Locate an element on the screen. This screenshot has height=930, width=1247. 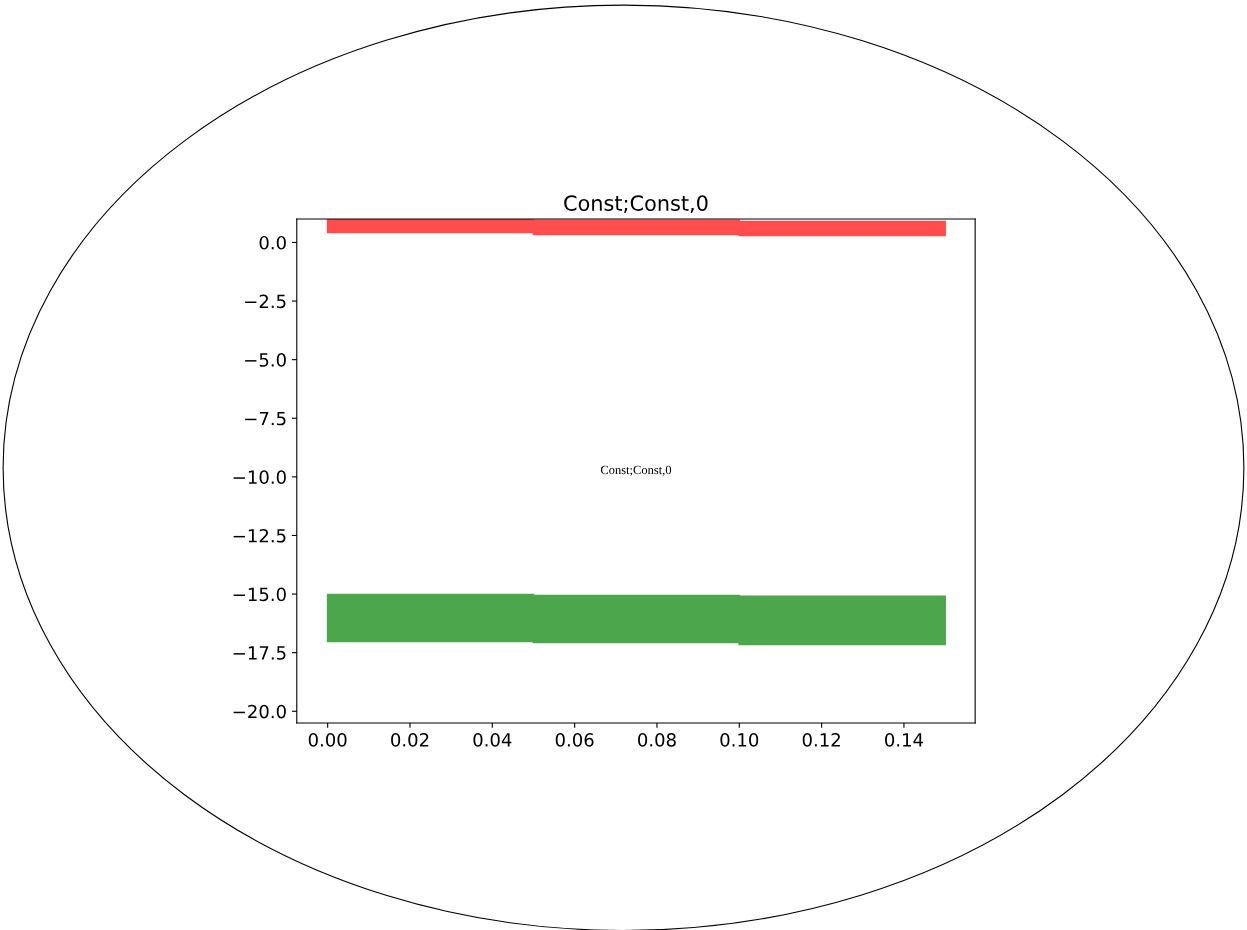
y-tick-label: −20.0 is located at coordinates (259, 711).